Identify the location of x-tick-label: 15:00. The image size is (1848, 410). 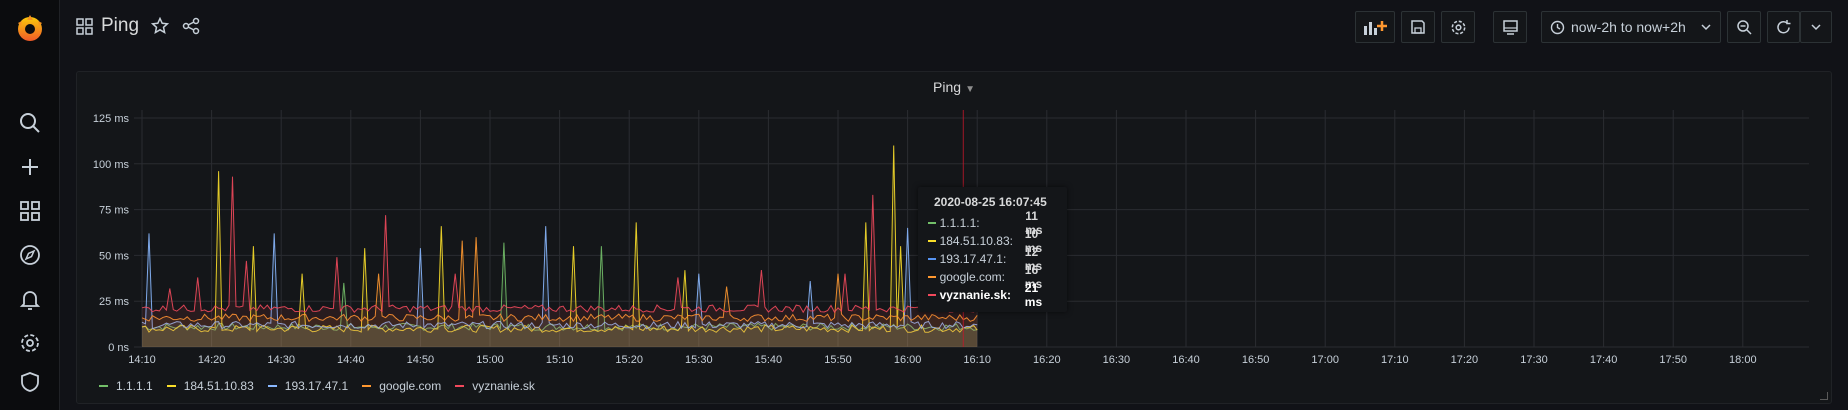
(490, 360).